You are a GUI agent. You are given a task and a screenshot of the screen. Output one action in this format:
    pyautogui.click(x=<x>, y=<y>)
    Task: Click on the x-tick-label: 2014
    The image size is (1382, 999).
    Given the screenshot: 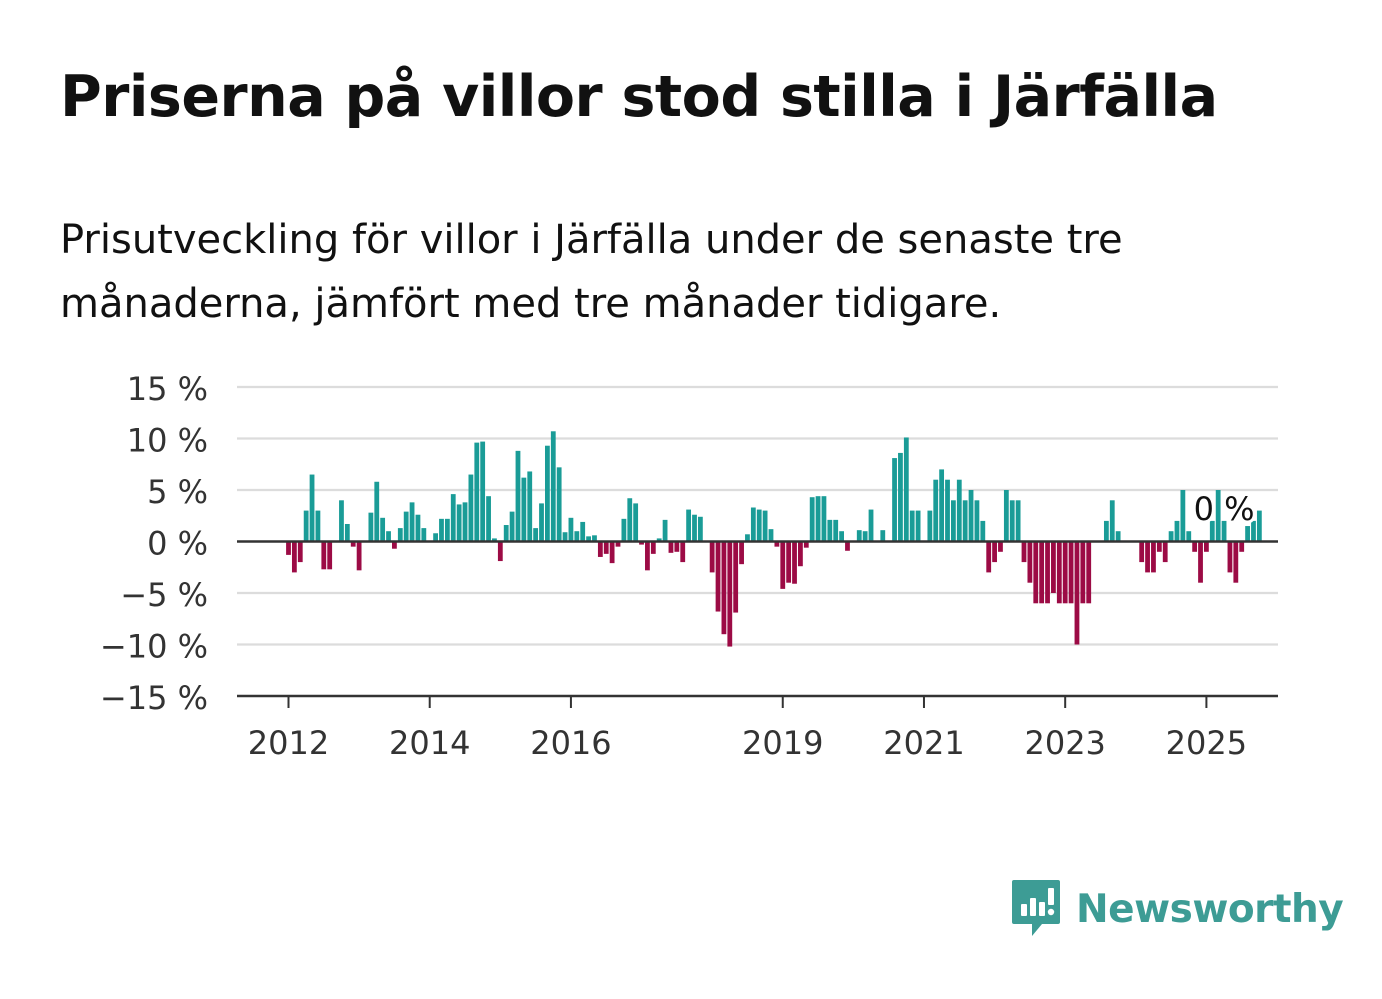 What is the action you would take?
    pyautogui.click(x=429, y=743)
    